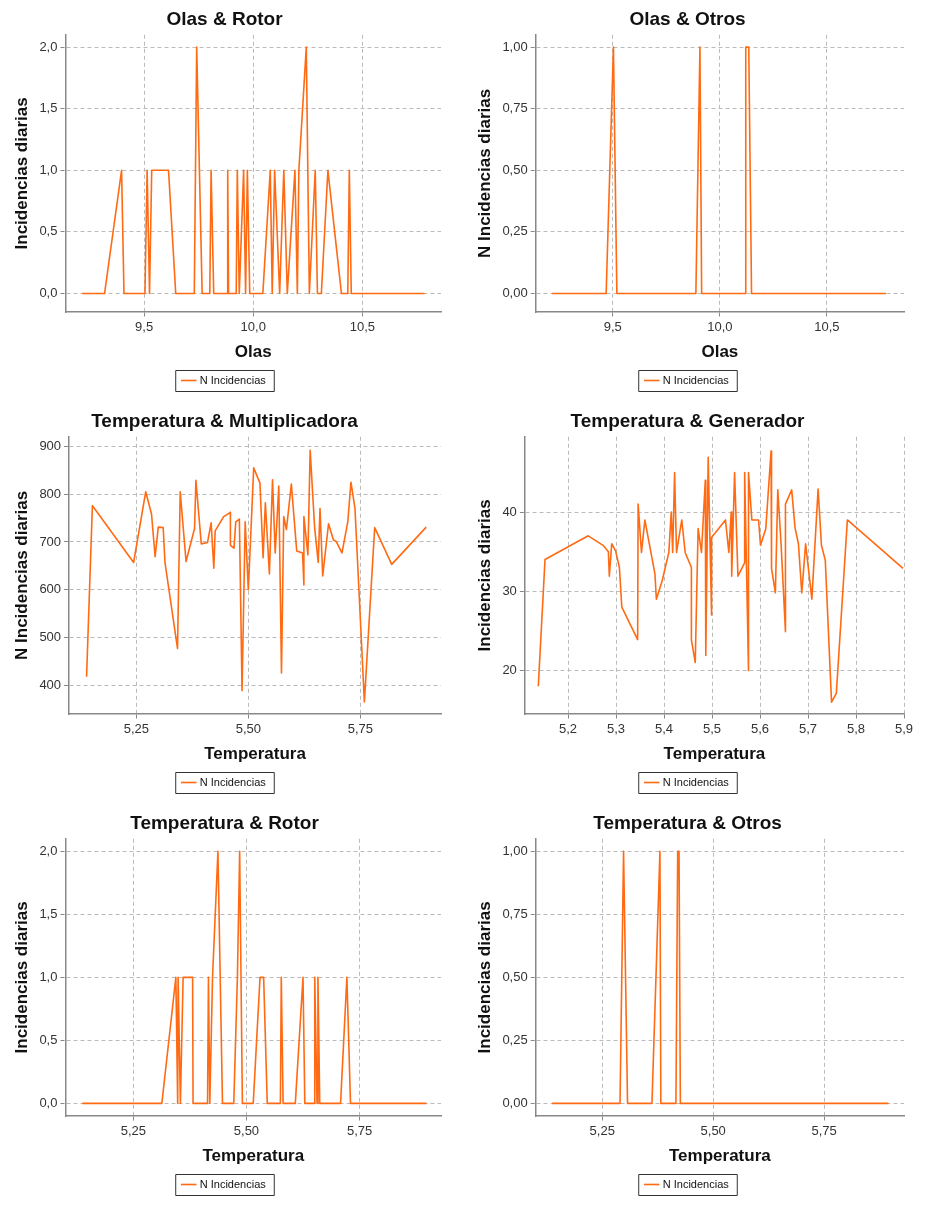 The height and width of the screenshot is (1207, 927). What do you see at coordinates (712, 729) in the screenshot?
I see `x-tick-label: 5,5` at bounding box center [712, 729].